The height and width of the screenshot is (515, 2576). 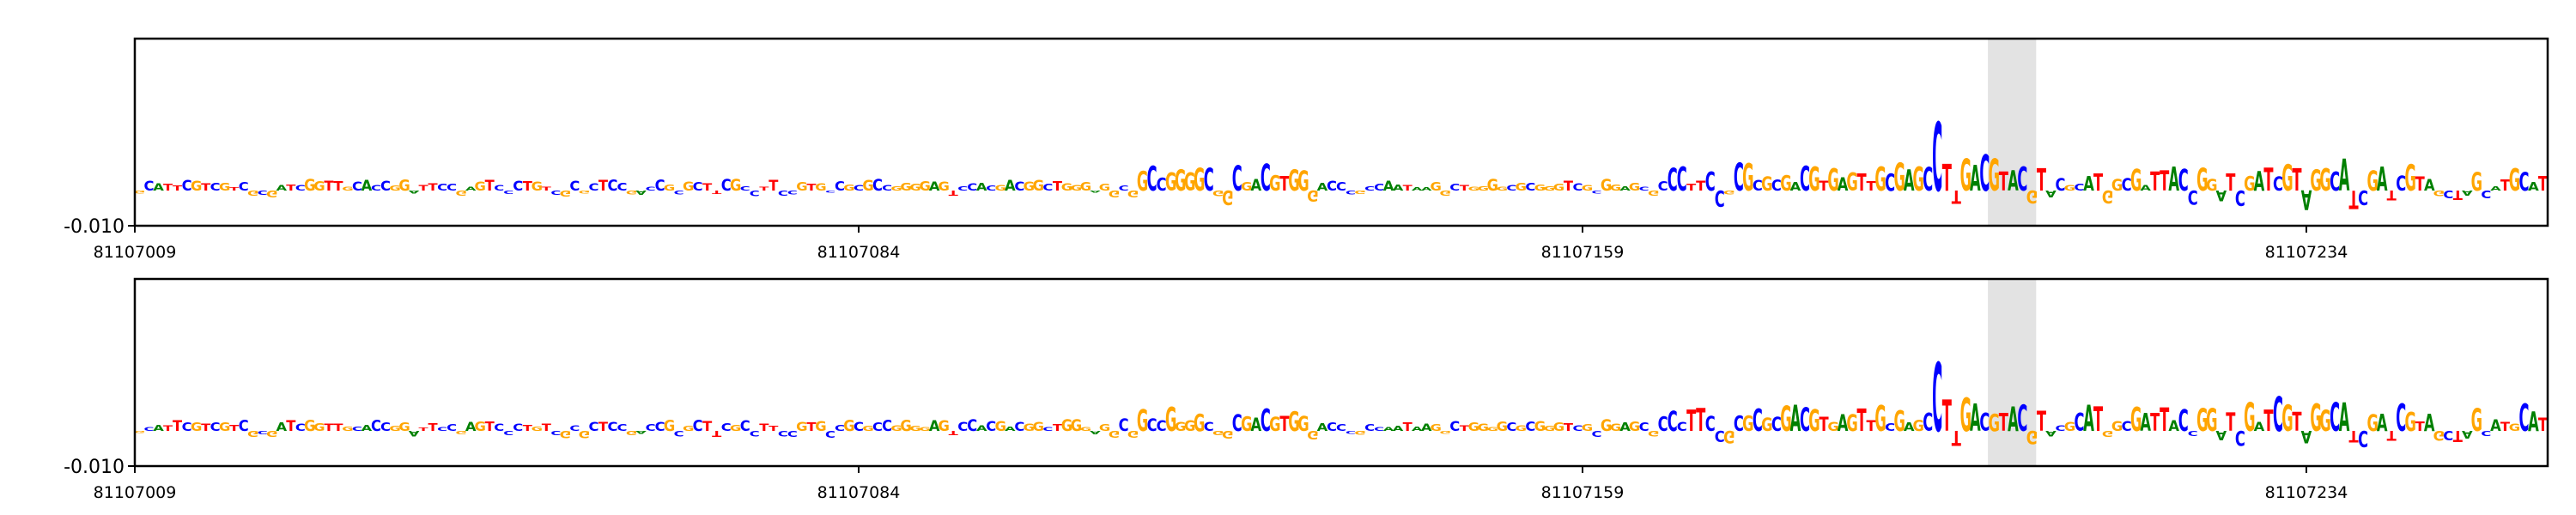 What do you see at coordinates (859, 252) in the screenshot?
I see `x-tick-label: 81107084` at bounding box center [859, 252].